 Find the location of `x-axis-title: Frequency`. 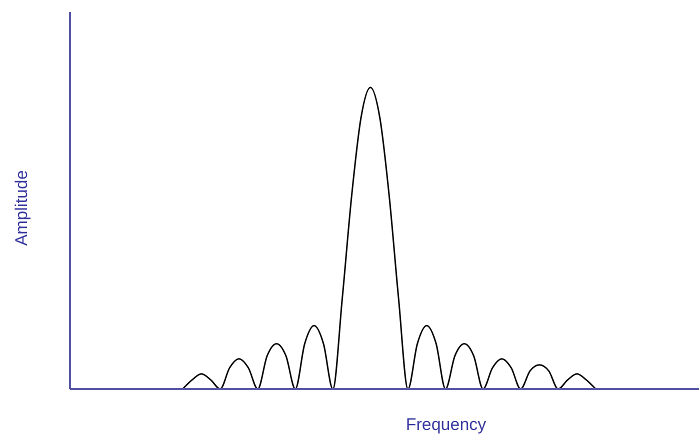

x-axis-title: Frequency is located at coordinates (446, 425).